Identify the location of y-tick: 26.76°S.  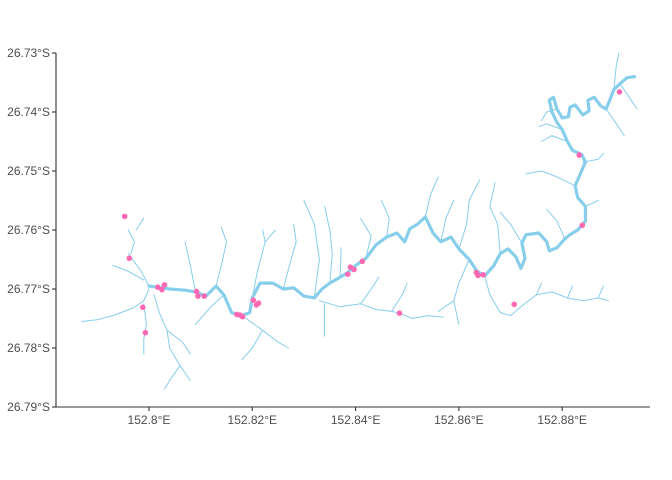
(31, 230).